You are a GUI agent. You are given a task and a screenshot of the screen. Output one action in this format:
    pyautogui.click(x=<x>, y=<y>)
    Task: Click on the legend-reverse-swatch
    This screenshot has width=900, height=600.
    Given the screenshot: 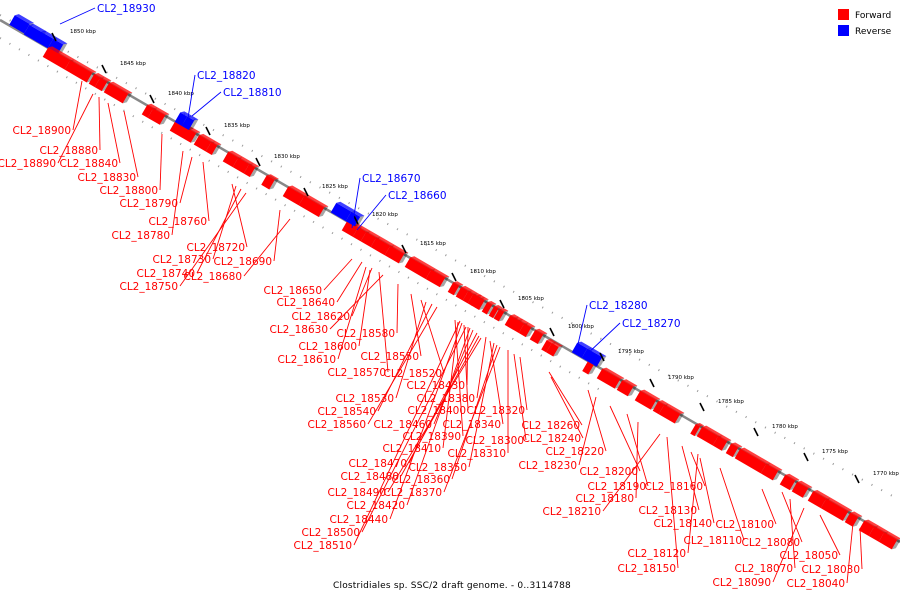 What is the action you would take?
    pyautogui.click(x=843, y=30)
    